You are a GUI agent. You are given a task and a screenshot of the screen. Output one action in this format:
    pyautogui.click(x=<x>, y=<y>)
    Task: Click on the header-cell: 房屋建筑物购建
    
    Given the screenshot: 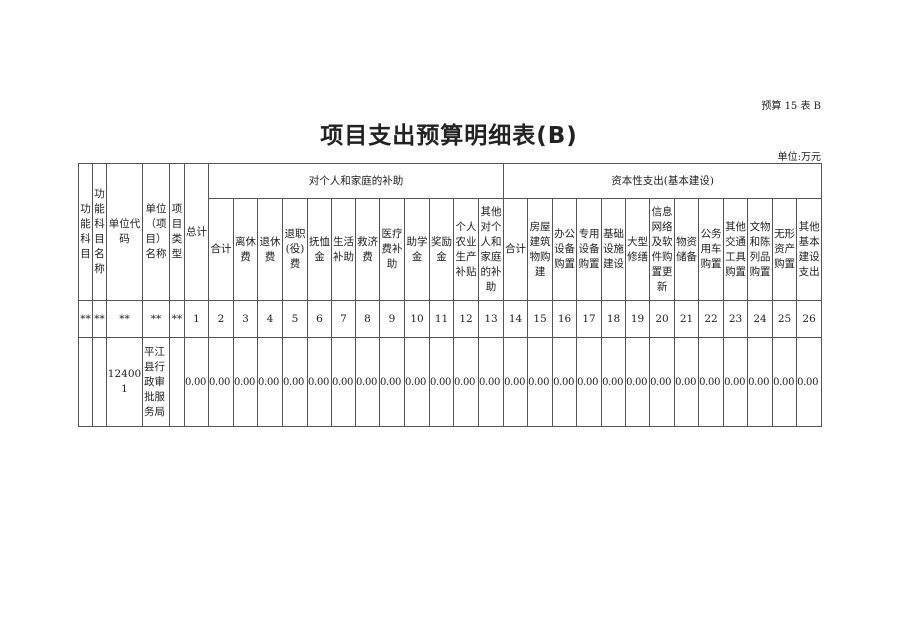 What is the action you would take?
    pyautogui.click(x=540, y=249)
    